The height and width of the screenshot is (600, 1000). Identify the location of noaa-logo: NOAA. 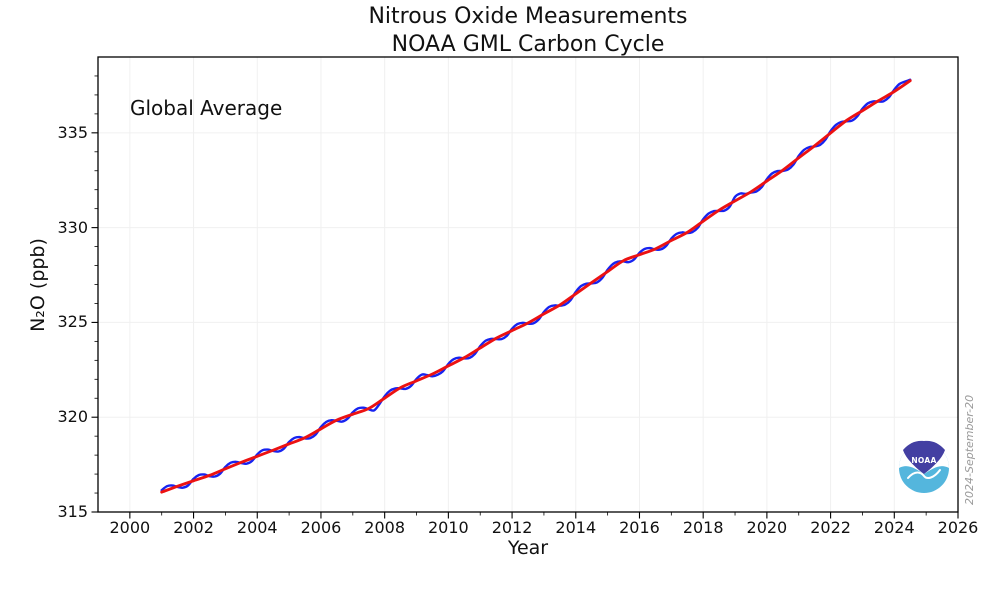
(924, 466).